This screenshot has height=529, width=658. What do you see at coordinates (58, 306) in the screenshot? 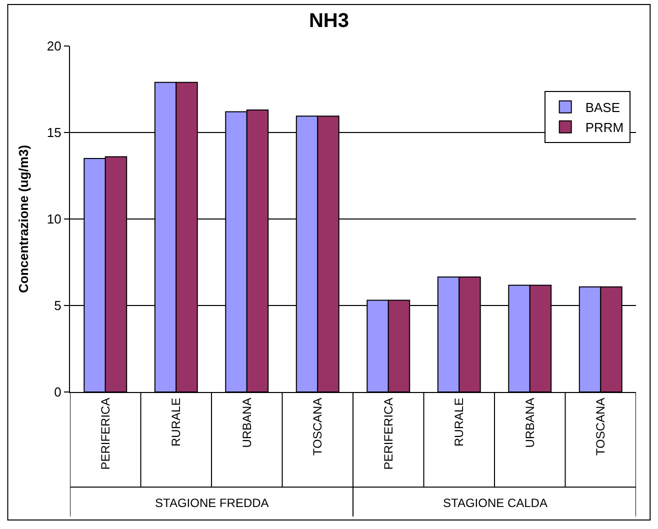
I see `y-tick-label: 5` at bounding box center [58, 306].